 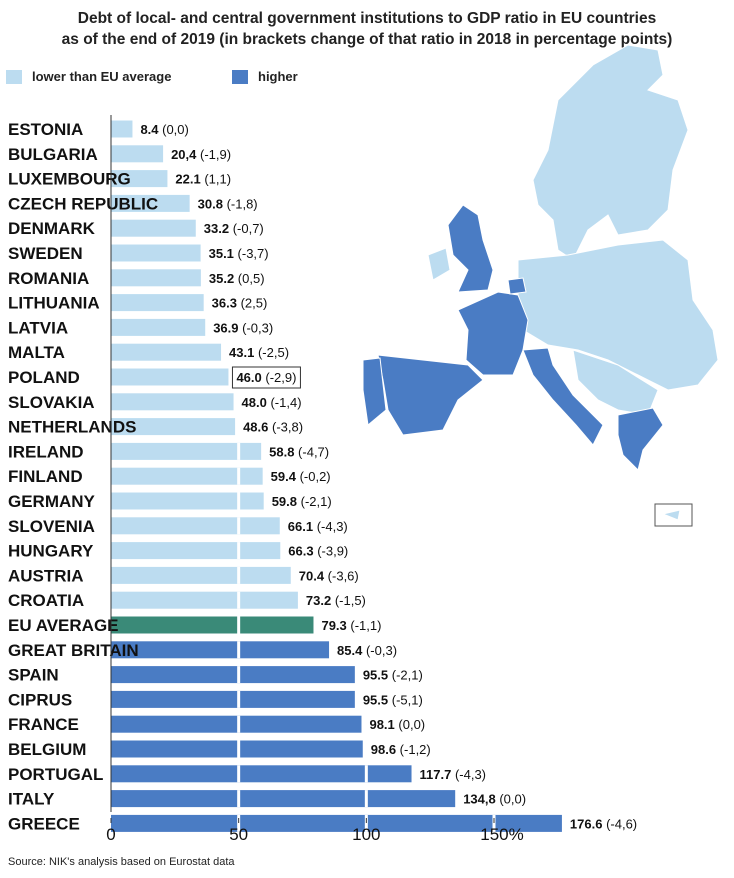 I want to click on country-label: SPAIN, so click(x=33, y=675).